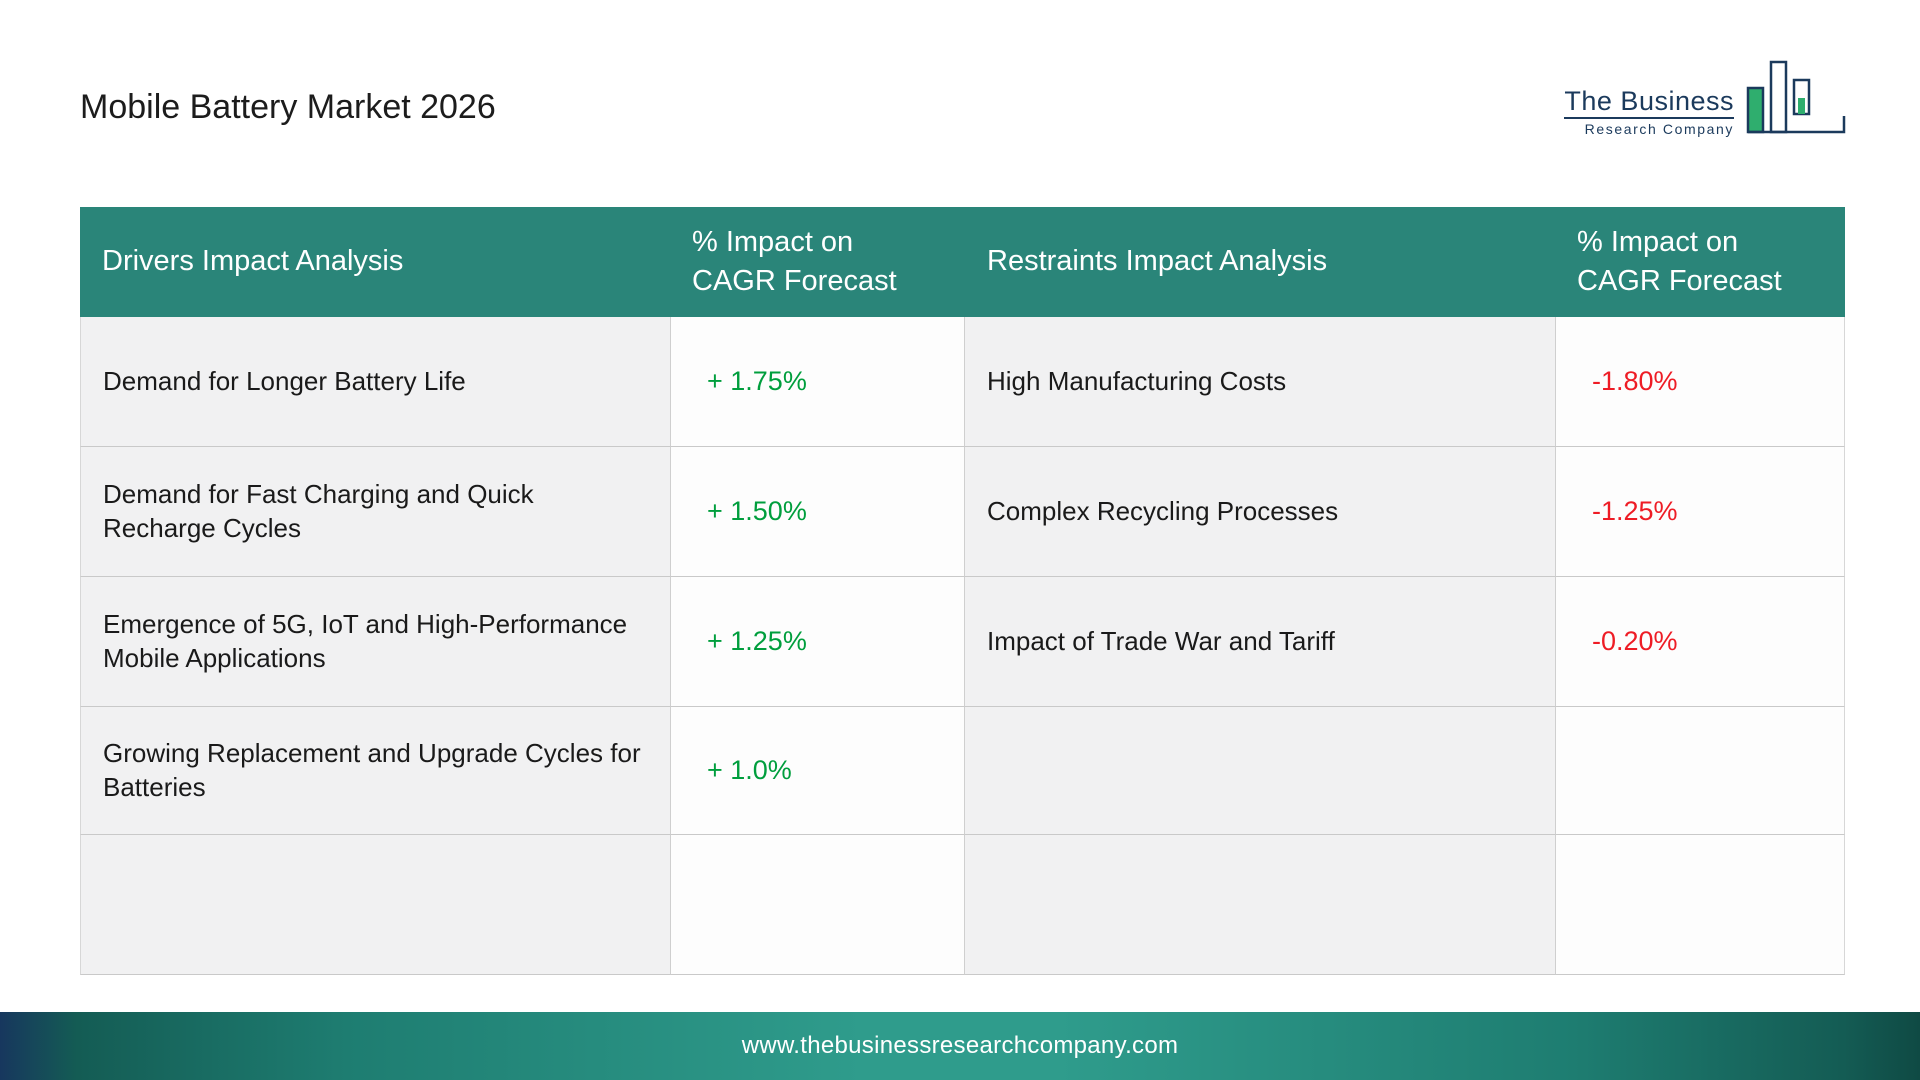 Image resolution: width=1920 pixels, height=1080 pixels. What do you see at coordinates (375, 905) in the screenshot?
I see `driver-cell` at bounding box center [375, 905].